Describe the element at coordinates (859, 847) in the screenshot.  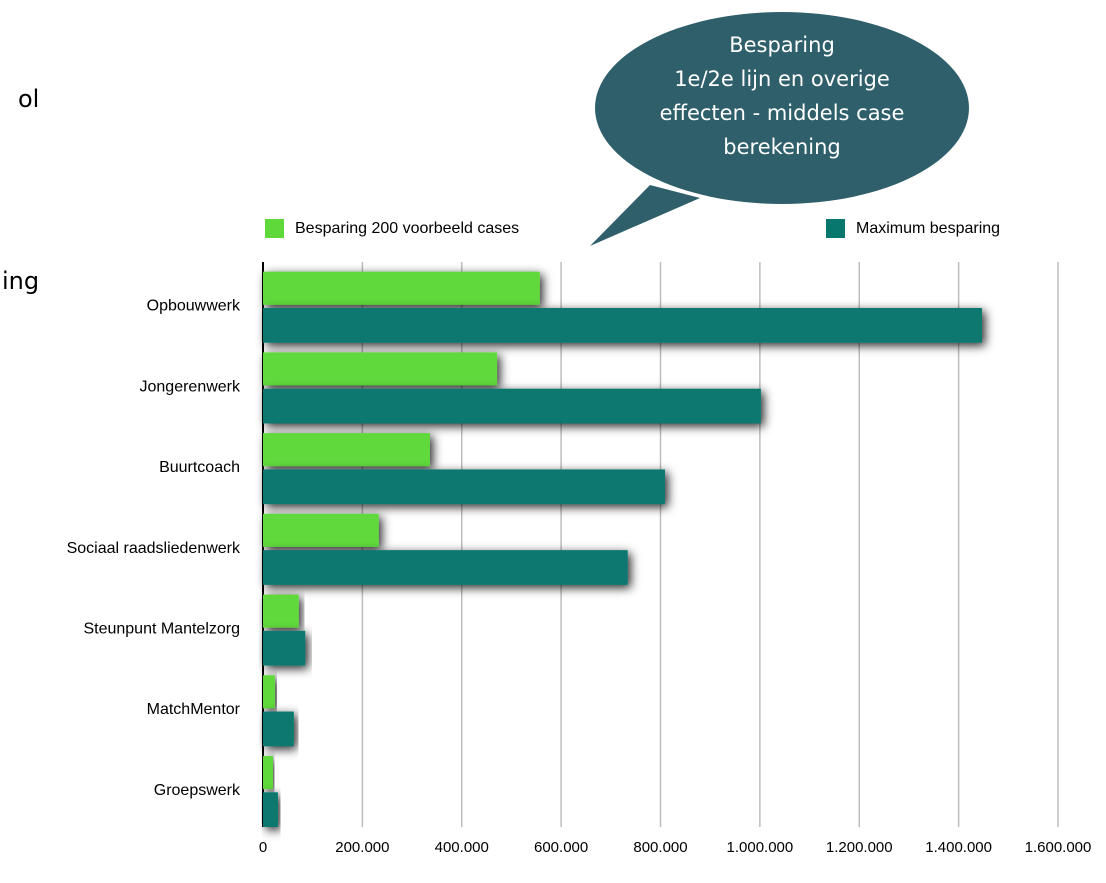
I see `x-tick-label: 1.200.000` at that location.